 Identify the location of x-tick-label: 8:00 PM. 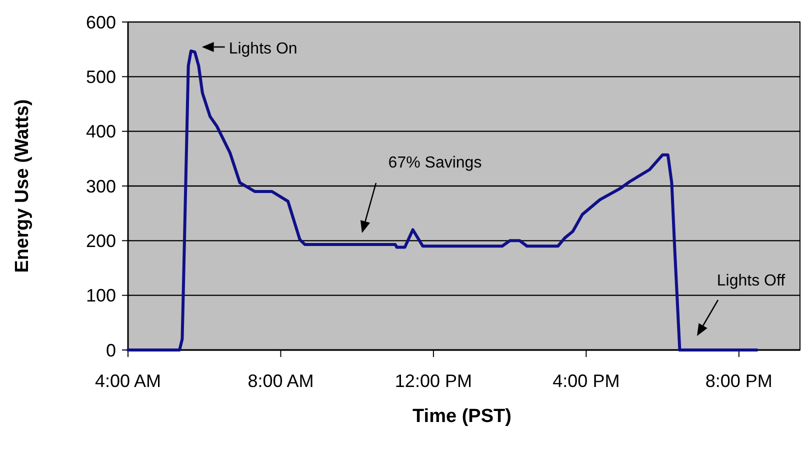
(738, 381).